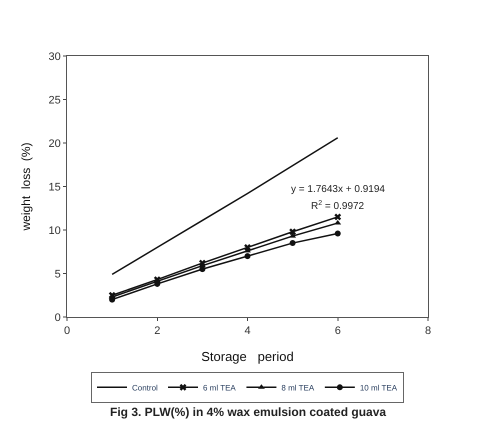 Image resolution: width=481 pixels, height=443 pixels. Describe the element at coordinates (54, 100) in the screenshot. I see `y-tick-label: 25` at that location.